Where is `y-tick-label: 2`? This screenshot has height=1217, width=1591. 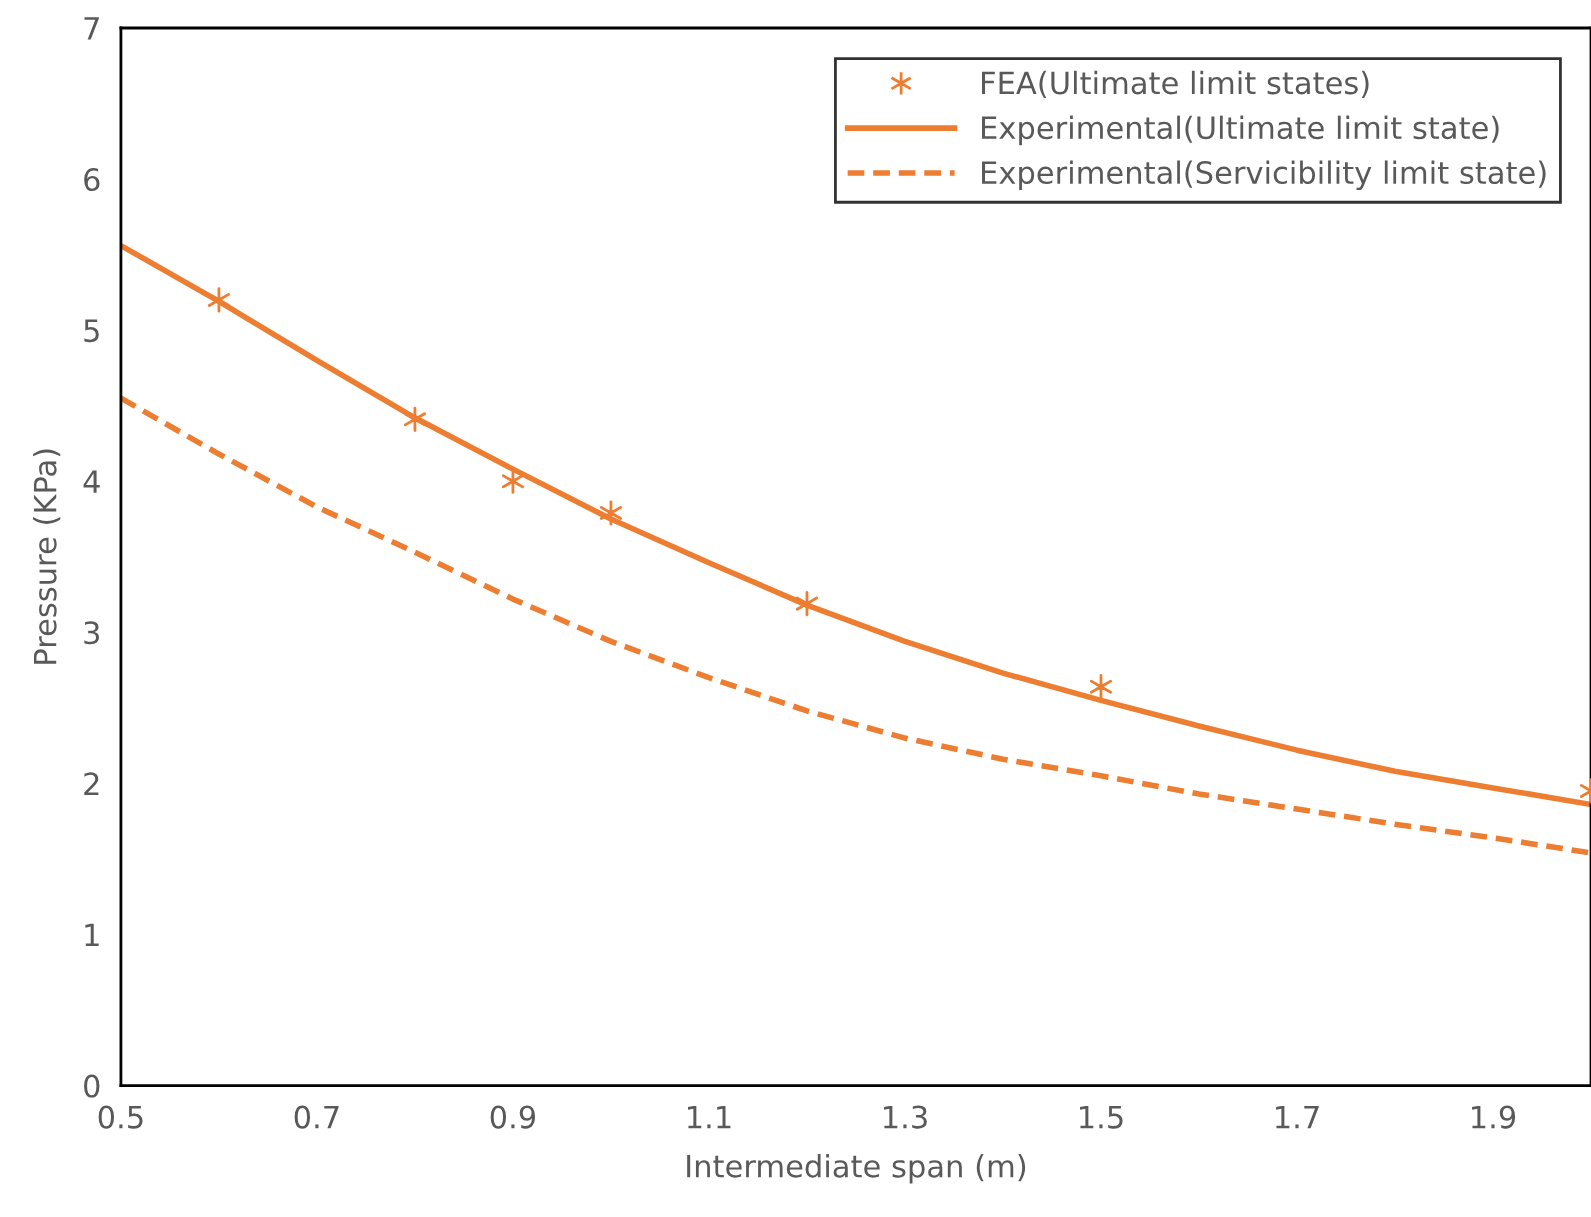 y-tick-label: 2 is located at coordinates (91, 784).